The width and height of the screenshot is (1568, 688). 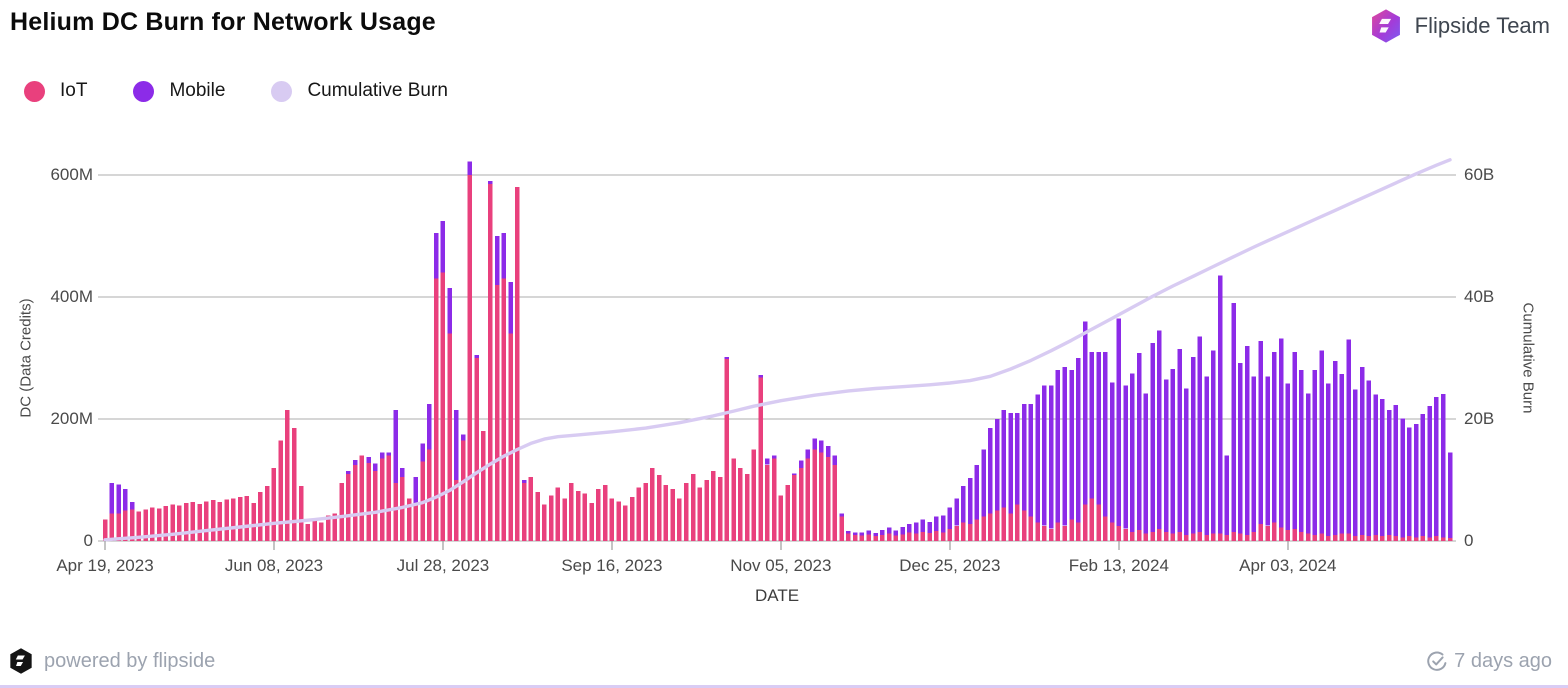 I want to click on legend-item-cumulative: Cumulative Burn, so click(x=359, y=91).